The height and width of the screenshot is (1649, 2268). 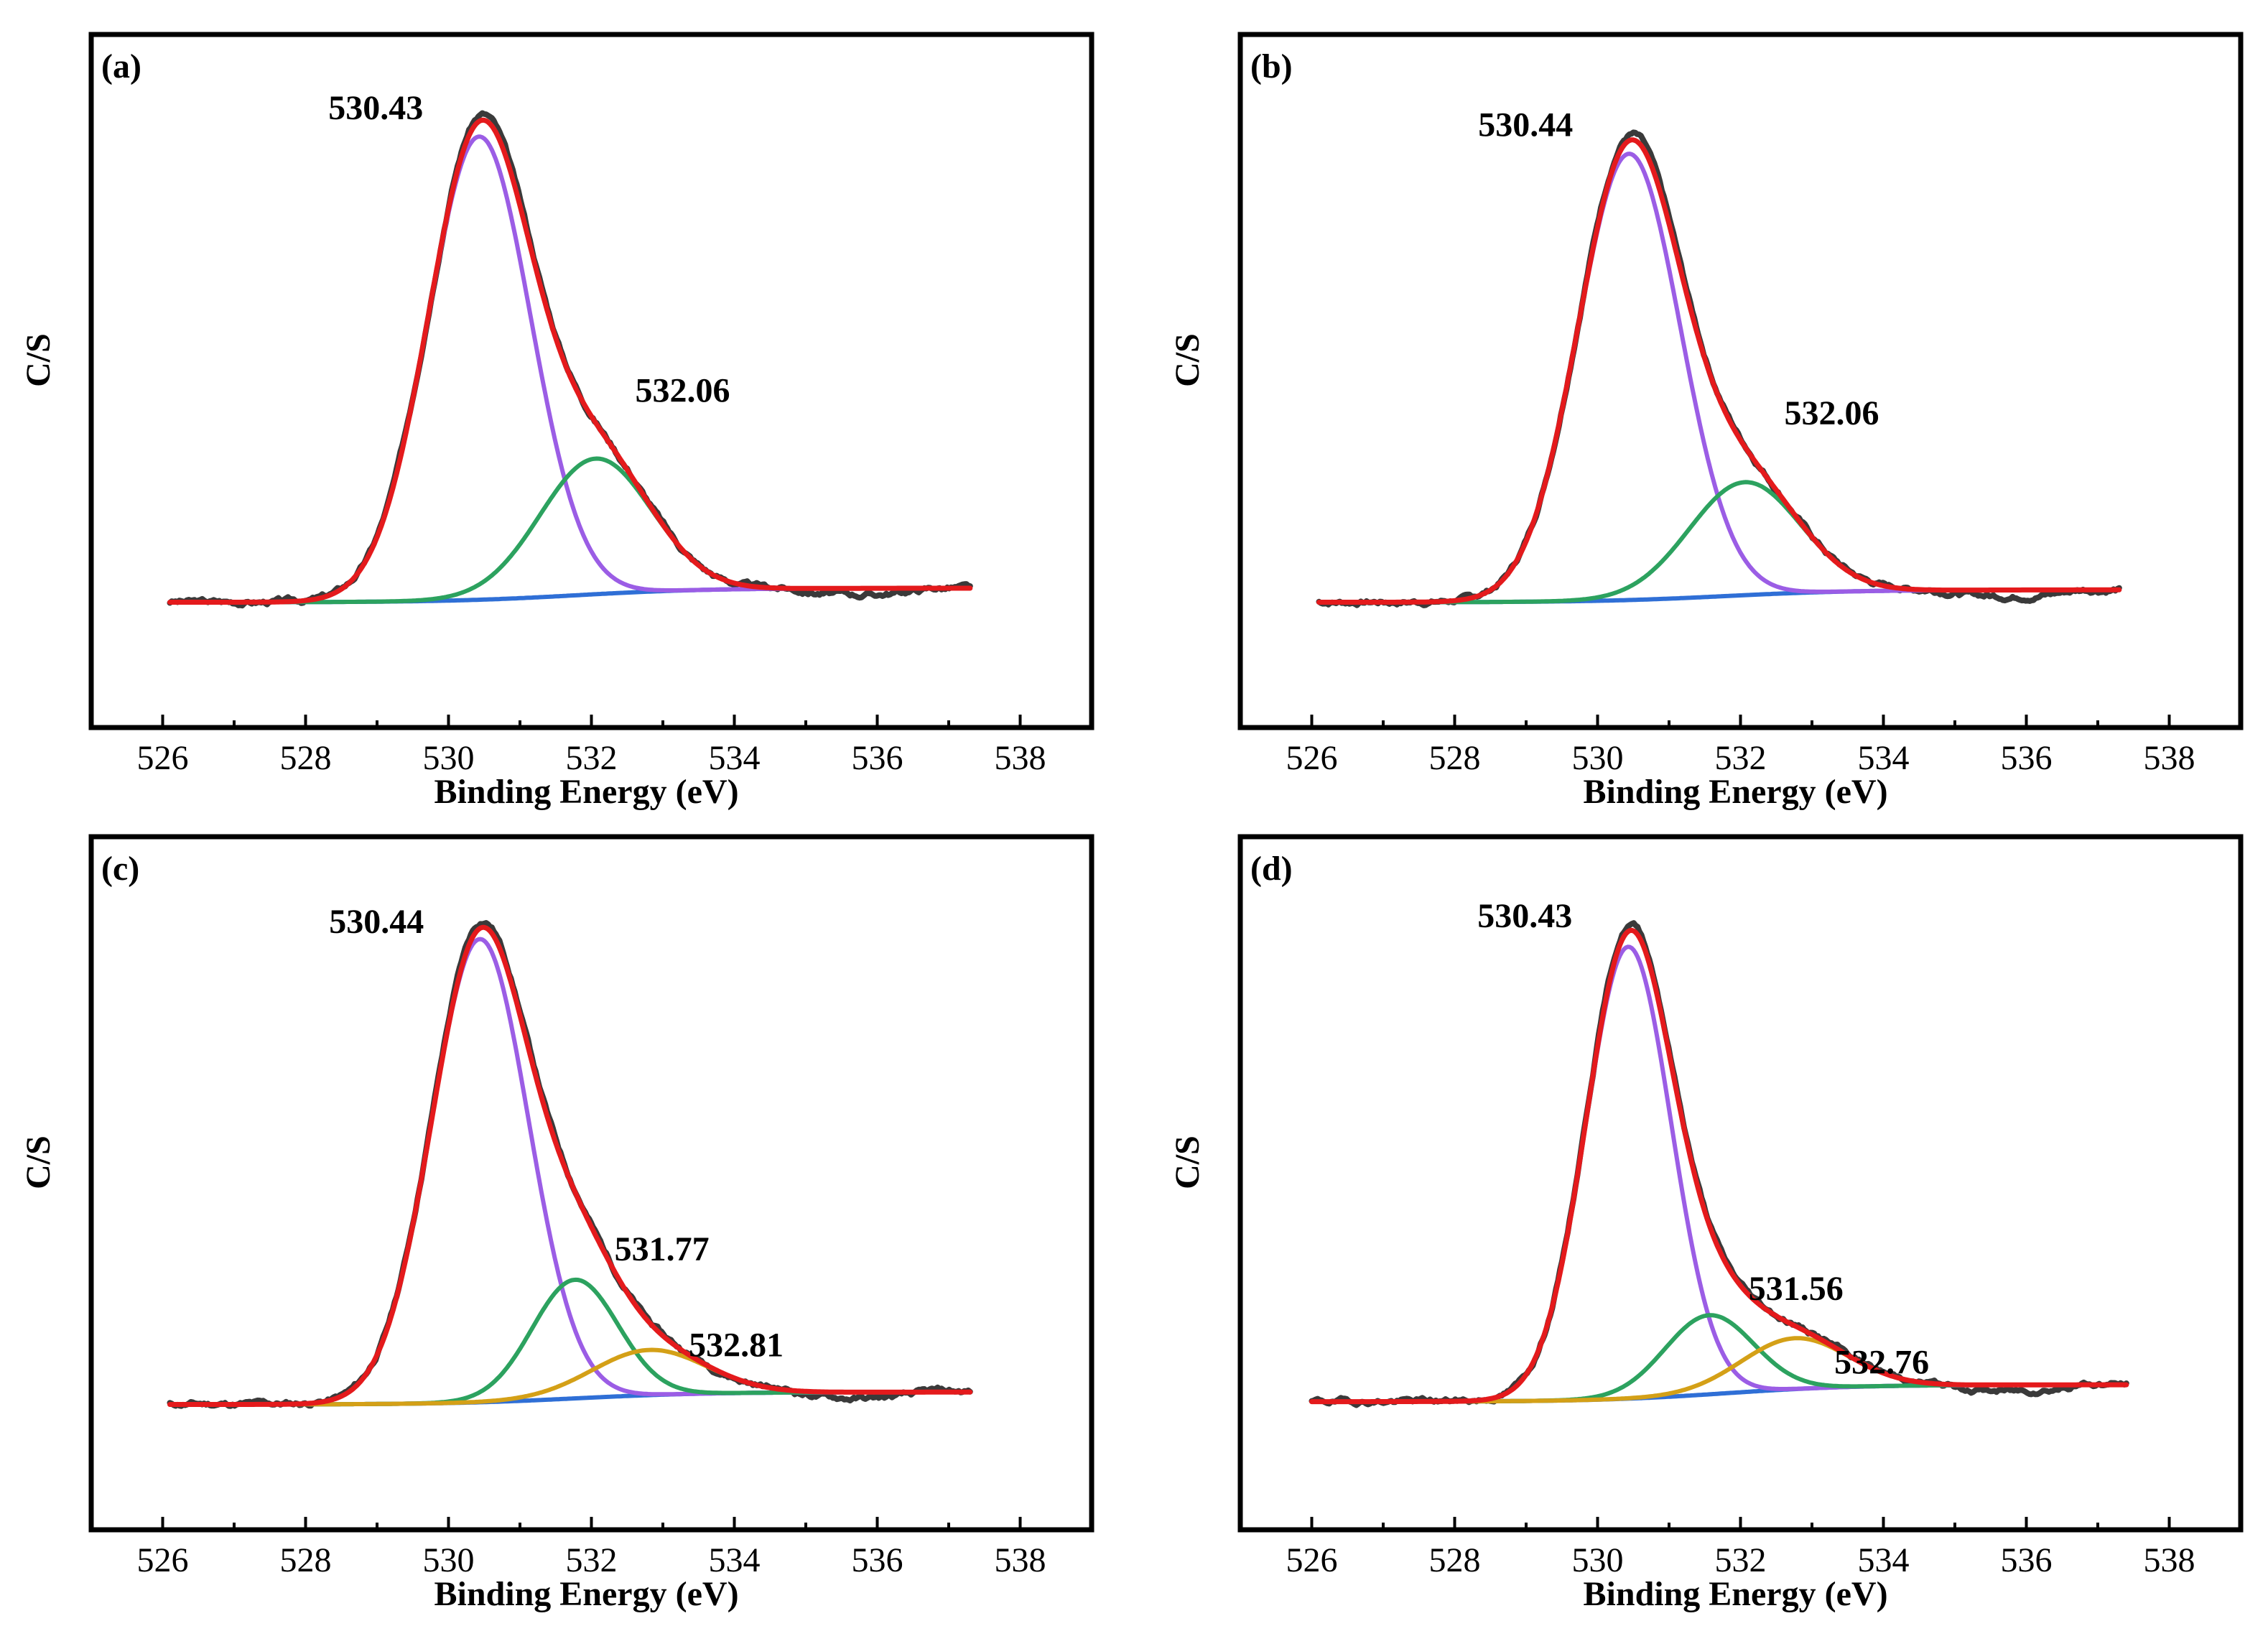 What do you see at coordinates (1796, 1289) in the screenshot?
I see `peak-annotation: 531.56` at bounding box center [1796, 1289].